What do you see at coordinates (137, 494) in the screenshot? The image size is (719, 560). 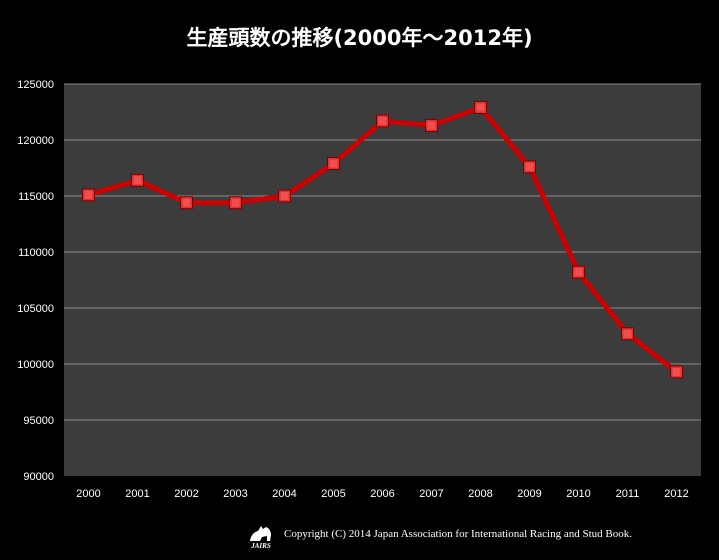 I see `x-tick-label: 2001` at bounding box center [137, 494].